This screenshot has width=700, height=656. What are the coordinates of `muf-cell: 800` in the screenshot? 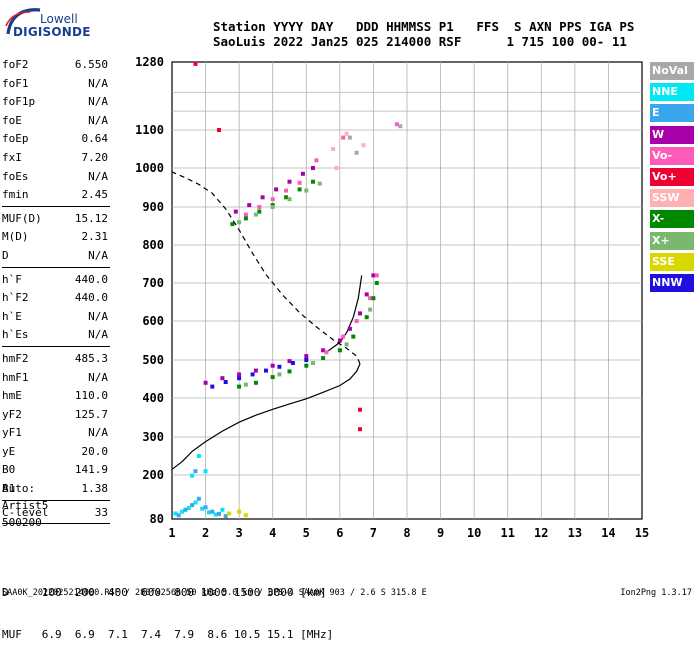 It's located at (178, 592).